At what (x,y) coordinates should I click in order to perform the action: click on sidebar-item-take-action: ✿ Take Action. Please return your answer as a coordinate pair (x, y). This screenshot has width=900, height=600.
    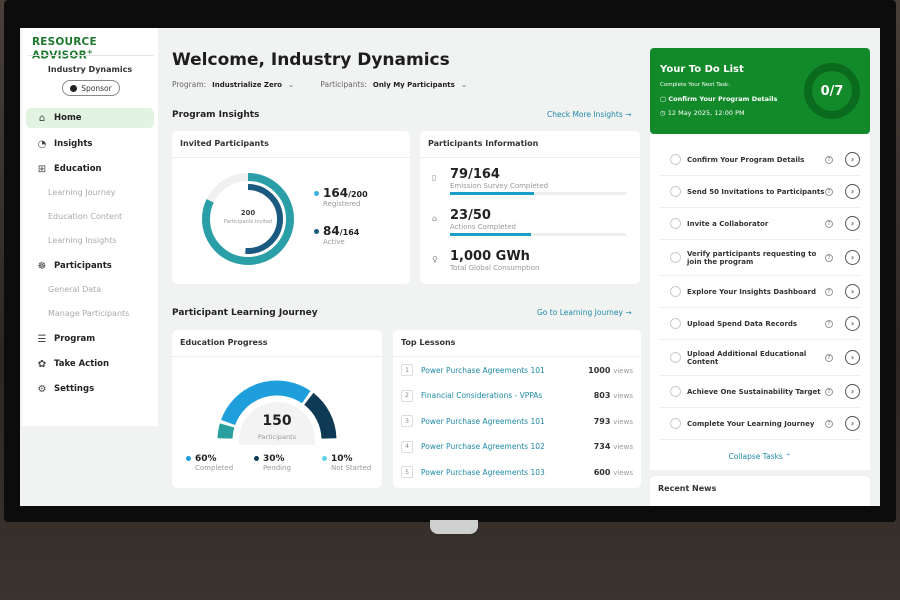
    Looking at the image, I should click on (90, 364).